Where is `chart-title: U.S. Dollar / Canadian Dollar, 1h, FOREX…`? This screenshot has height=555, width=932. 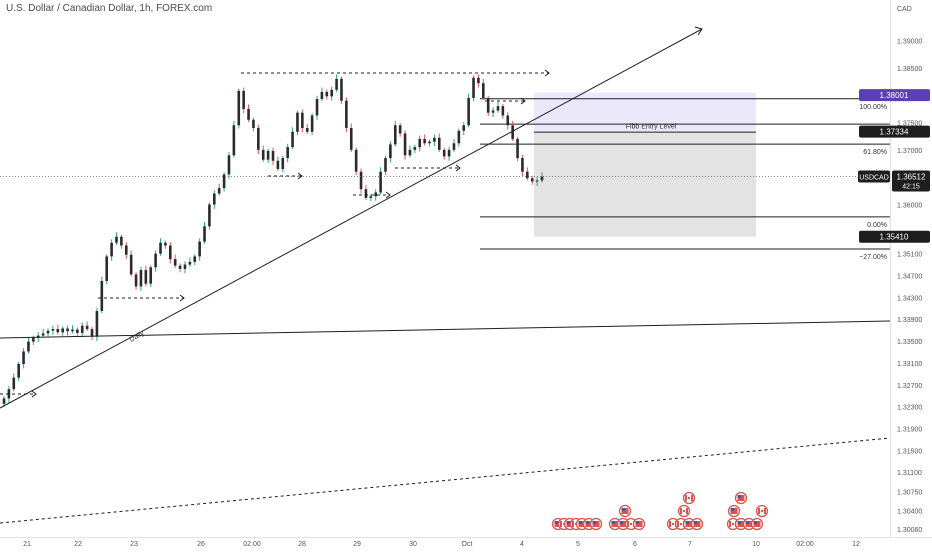
chart-title: U.S. Dollar / Canadian Dollar, 1h, FOREX… is located at coordinates (109, 8).